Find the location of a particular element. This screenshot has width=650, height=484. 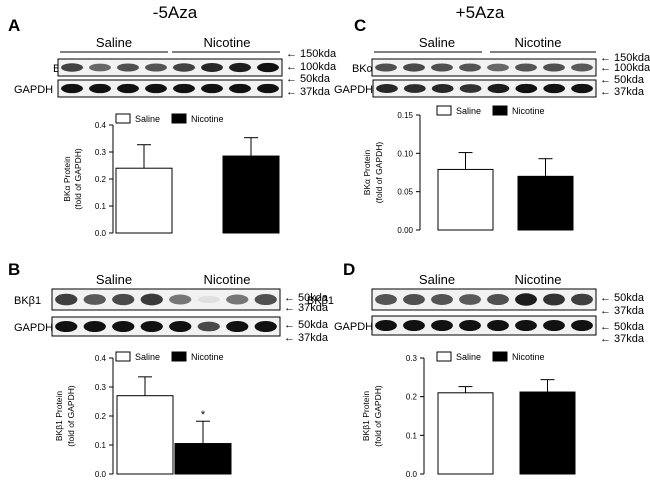

blot-row-label: BKβ1 is located at coordinates (320, 301).